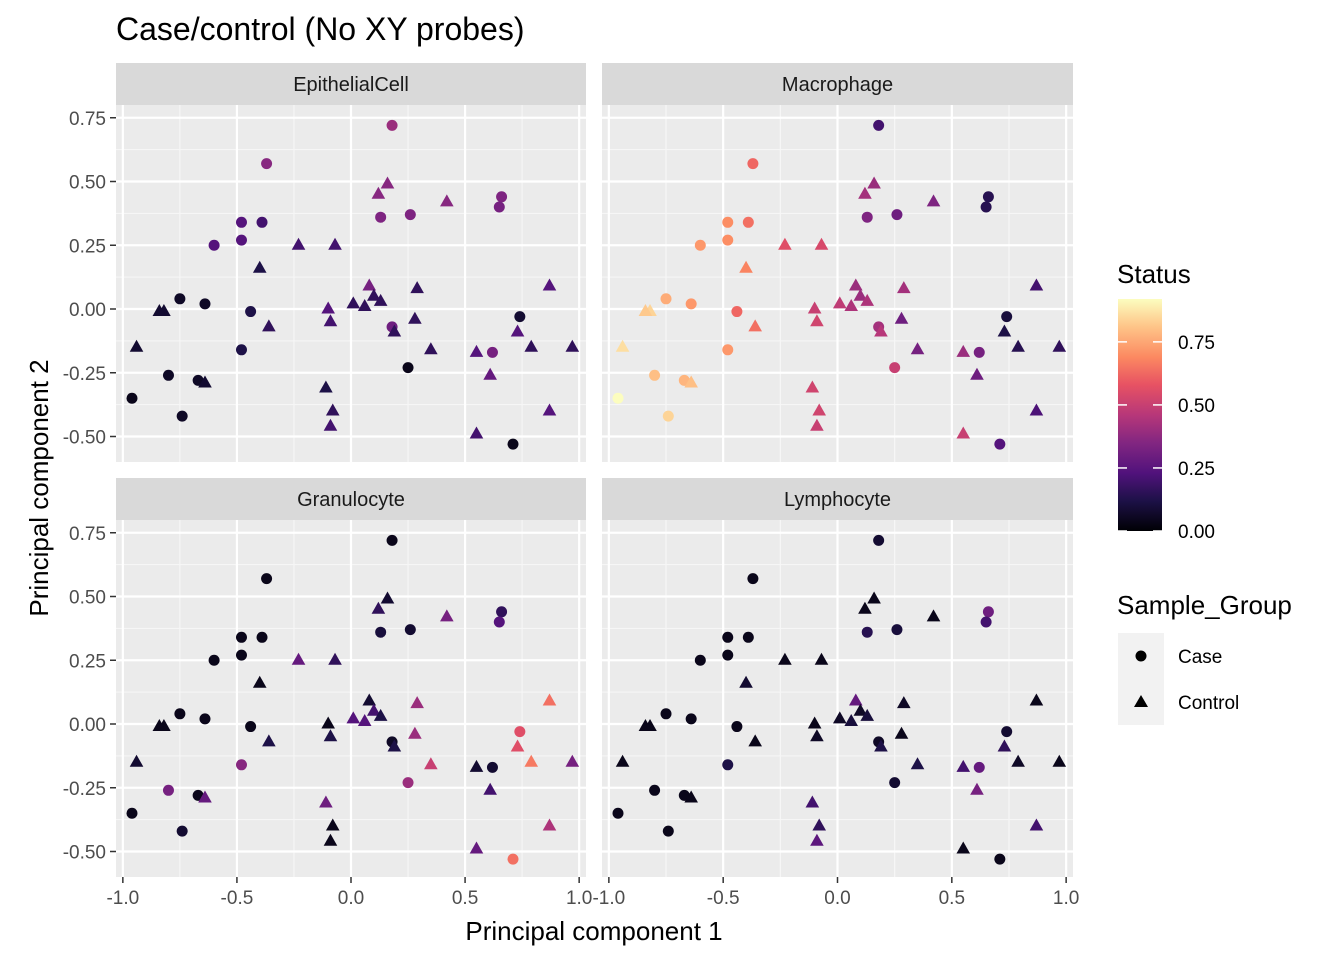 The width and height of the screenshot is (1344, 960). What do you see at coordinates (1141, 701) in the screenshot?
I see `legend-control-key-icon` at bounding box center [1141, 701].